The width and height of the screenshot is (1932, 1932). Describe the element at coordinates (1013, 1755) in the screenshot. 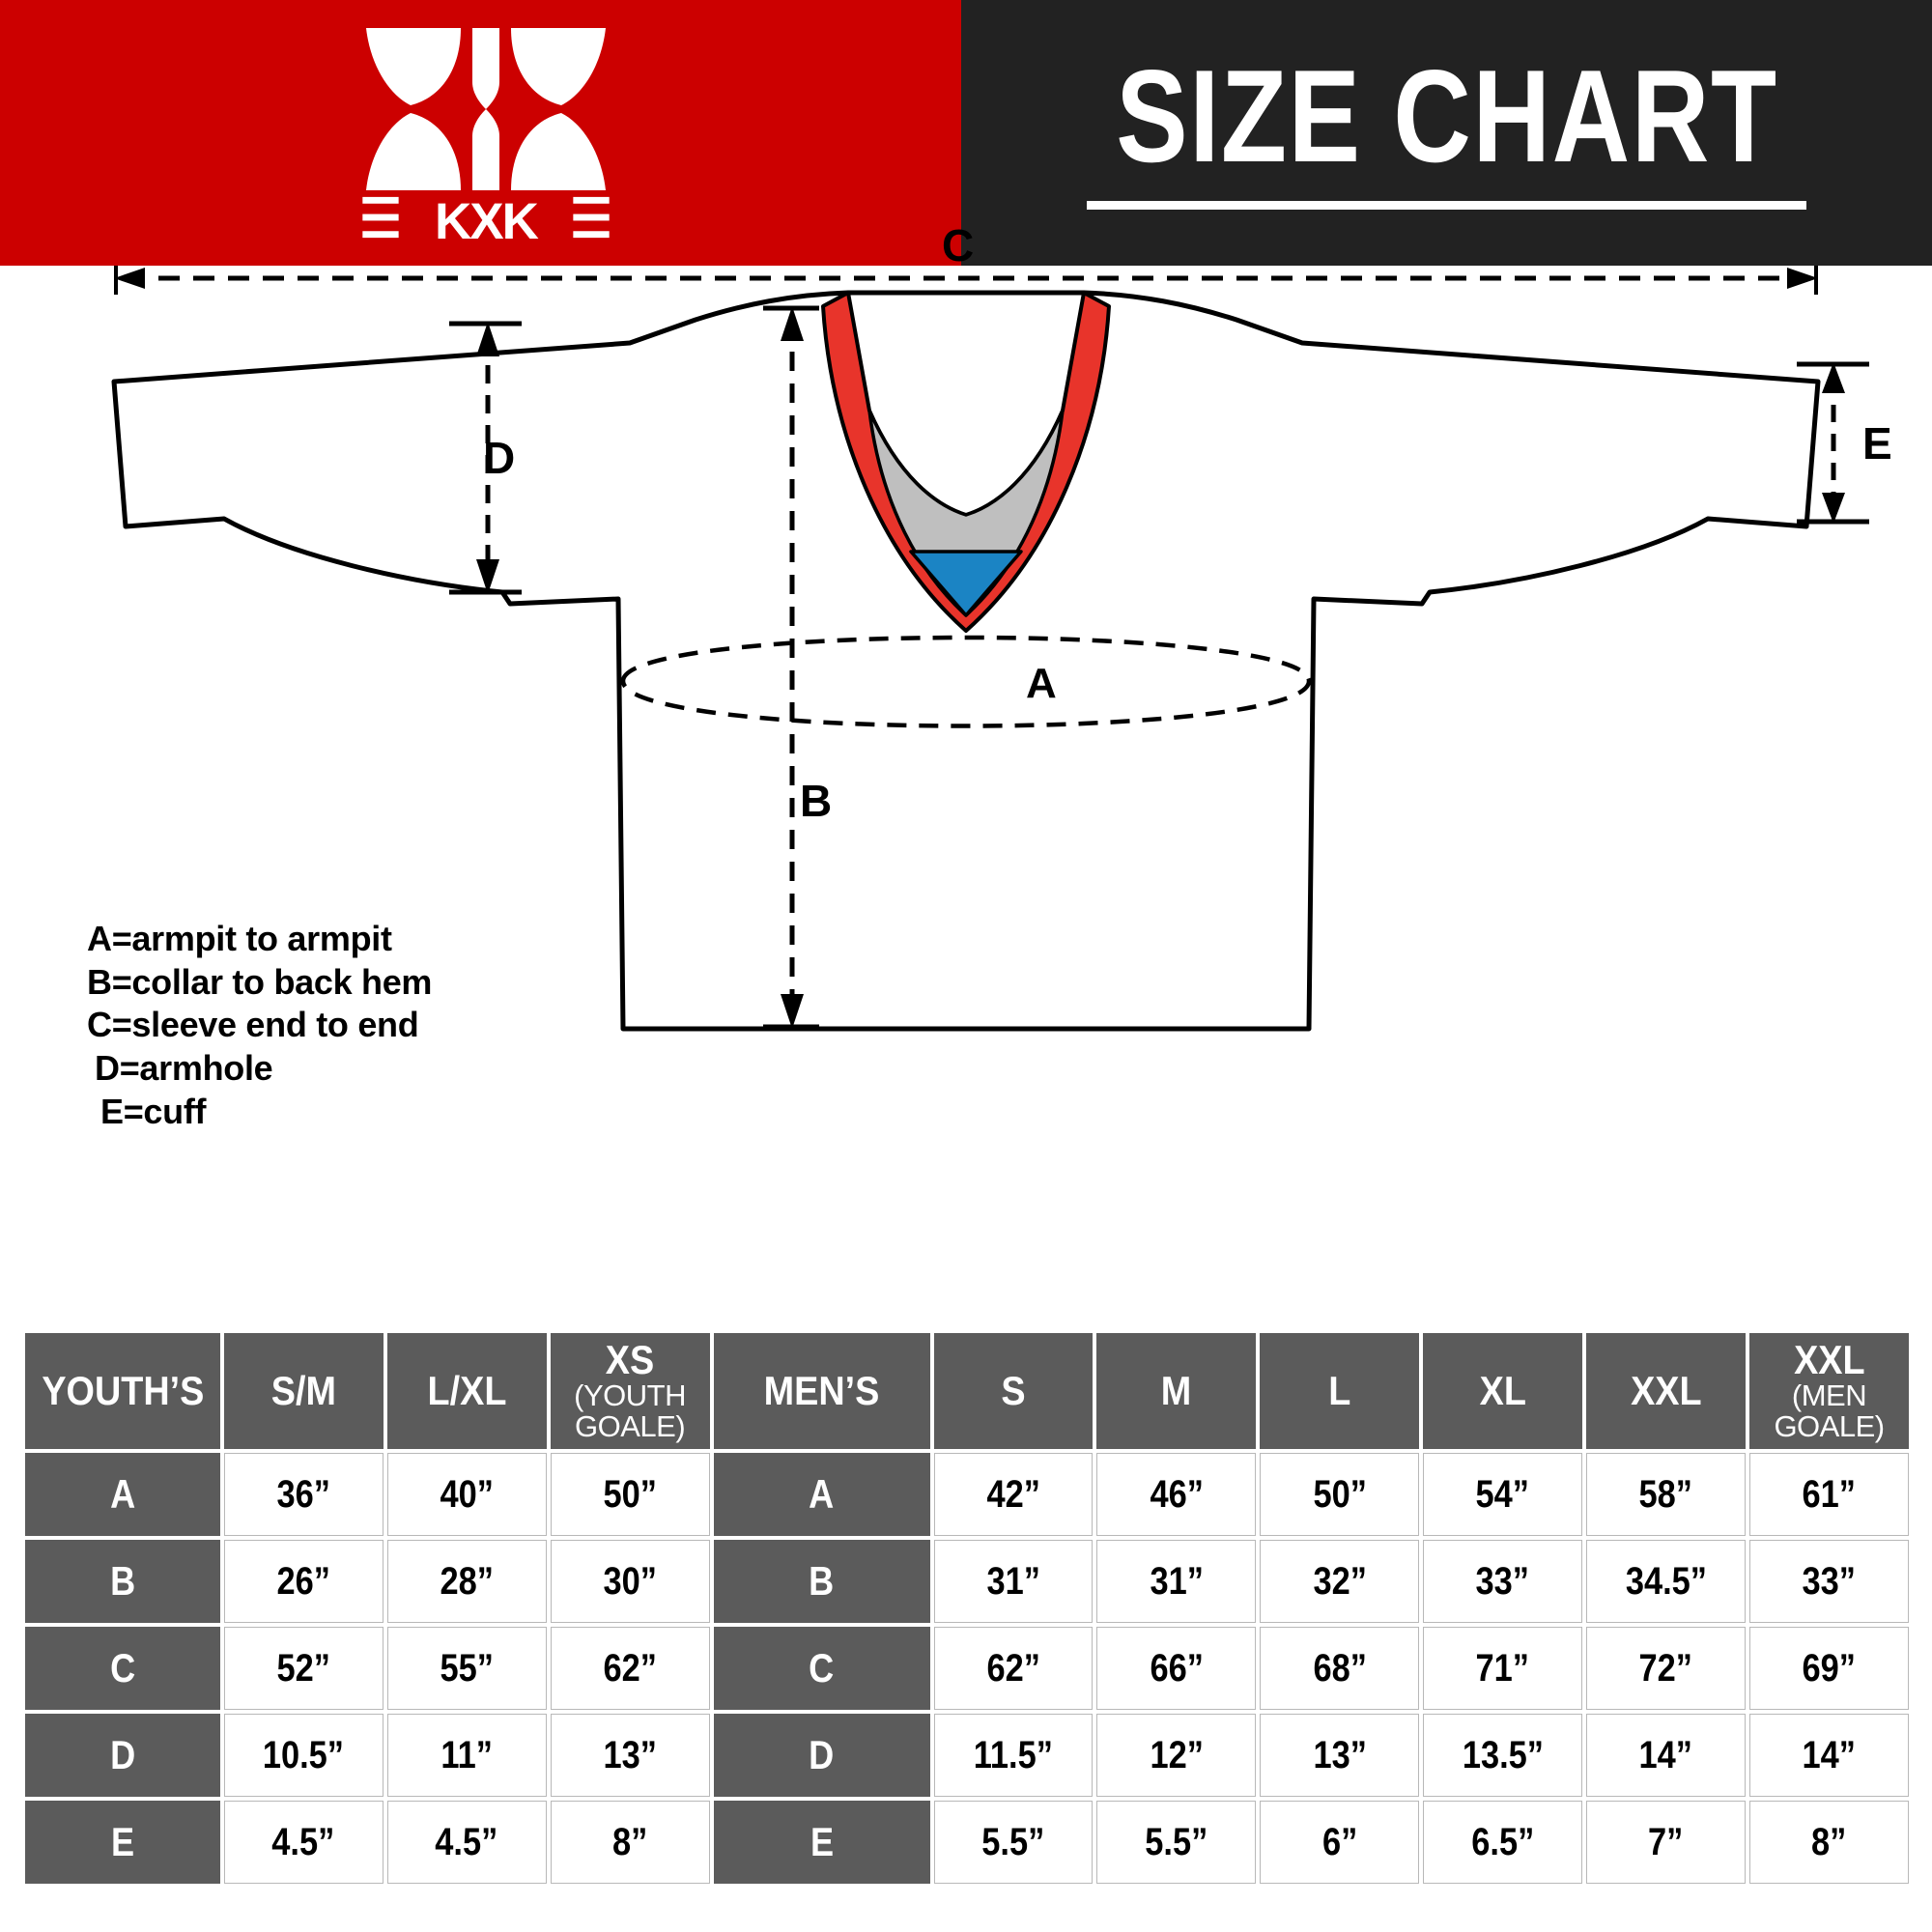

I see `table-cell: 11.5”` at that location.